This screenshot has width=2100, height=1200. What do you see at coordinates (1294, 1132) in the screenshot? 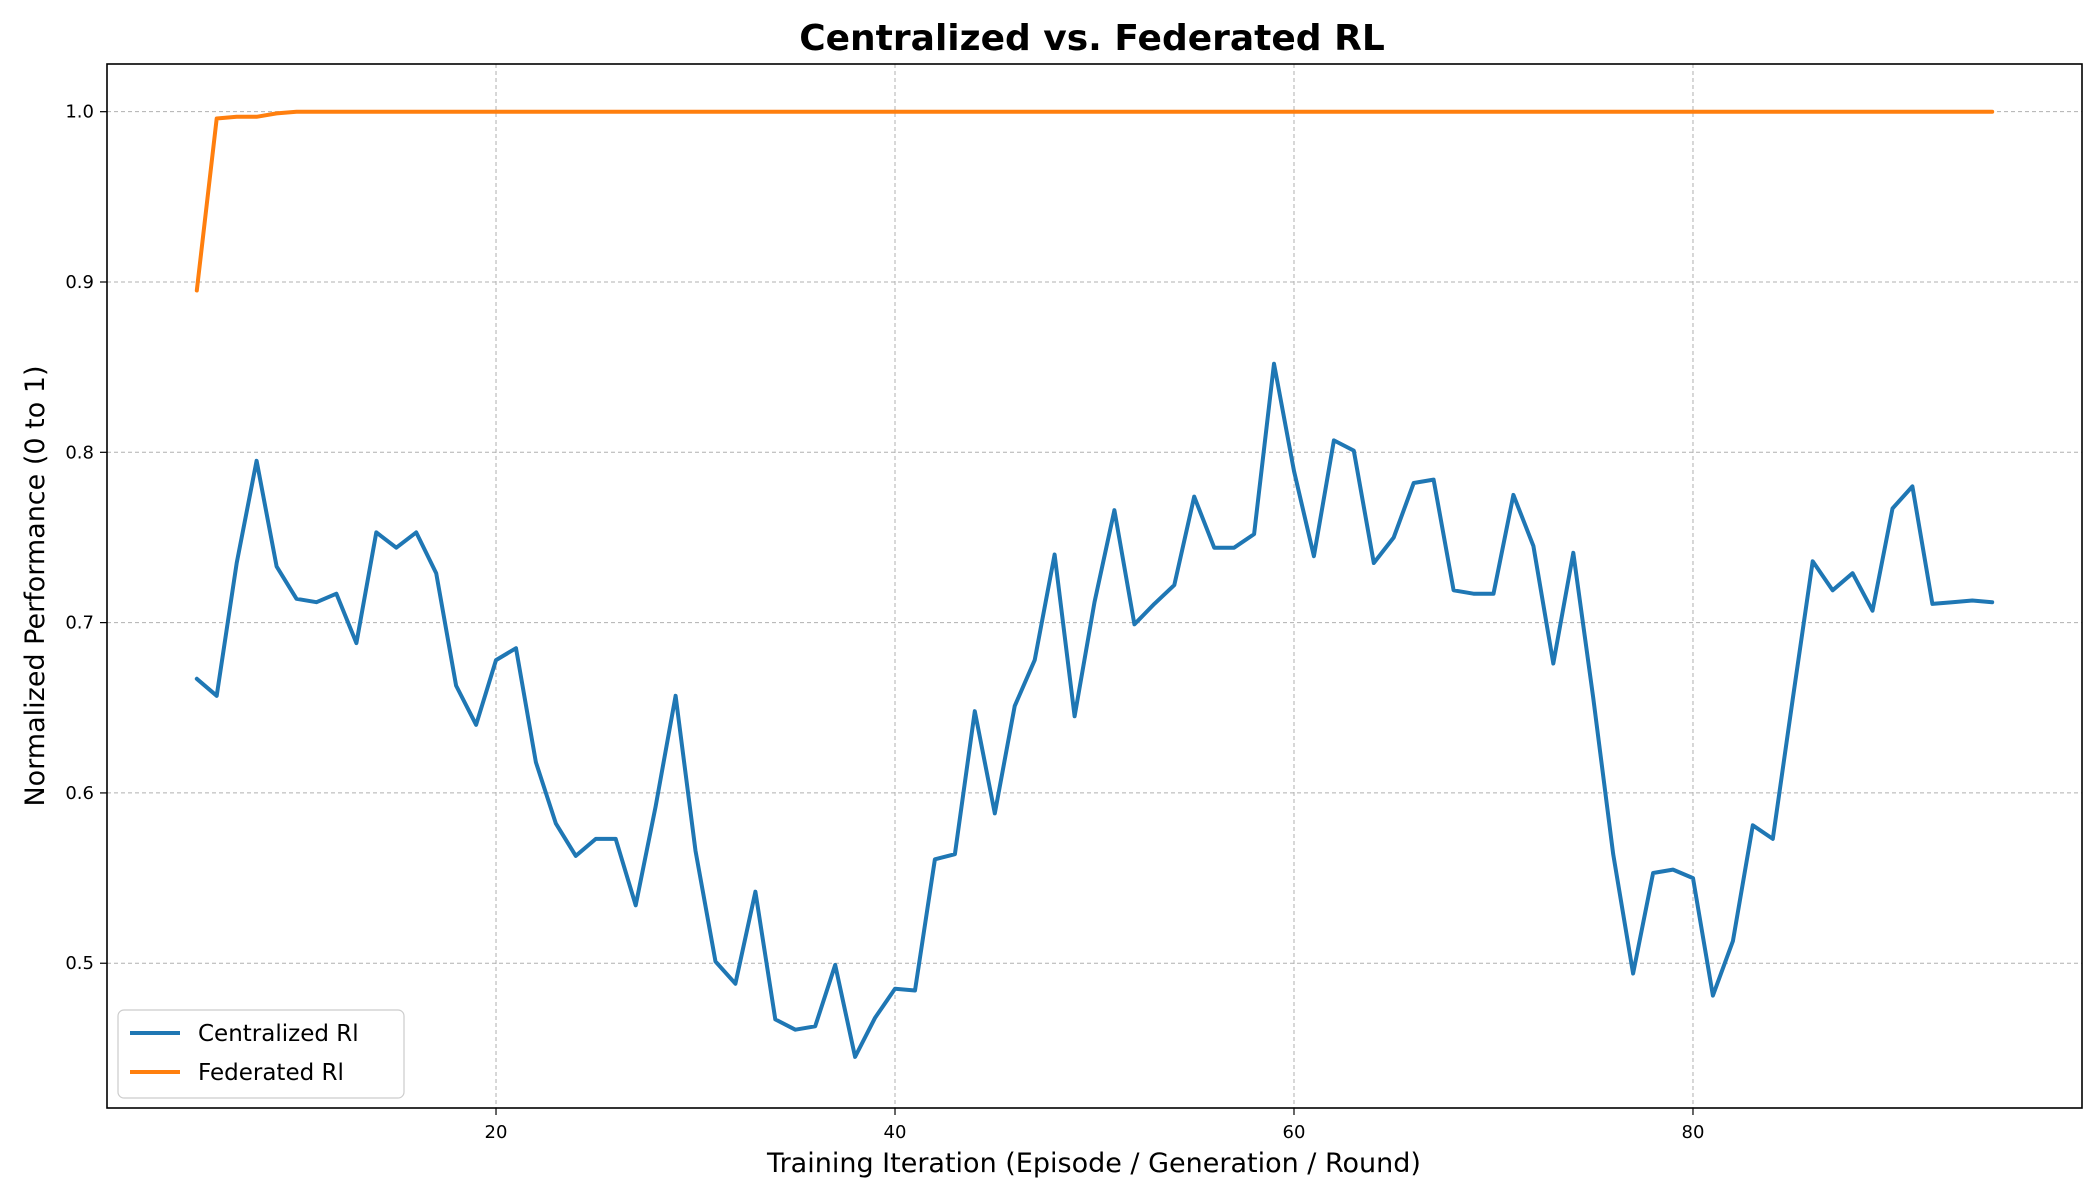
I see `x-tick-label: 60` at bounding box center [1294, 1132].